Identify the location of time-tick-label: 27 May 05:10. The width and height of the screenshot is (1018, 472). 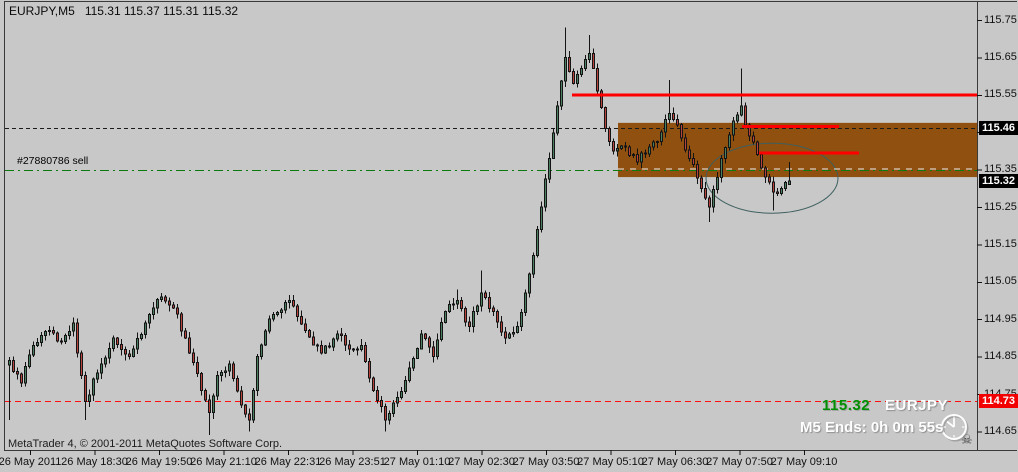
(610, 462).